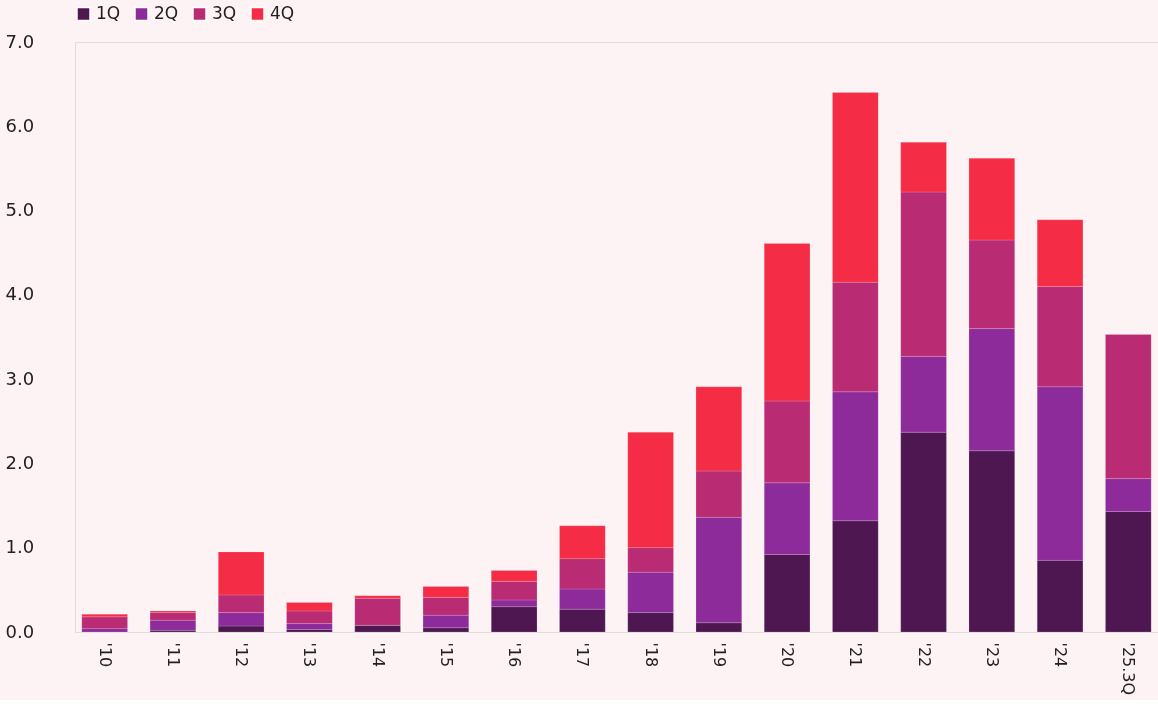 This screenshot has width=1158, height=706. What do you see at coordinates (166, 12) in the screenshot?
I see `legend-label: 2Q` at bounding box center [166, 12].